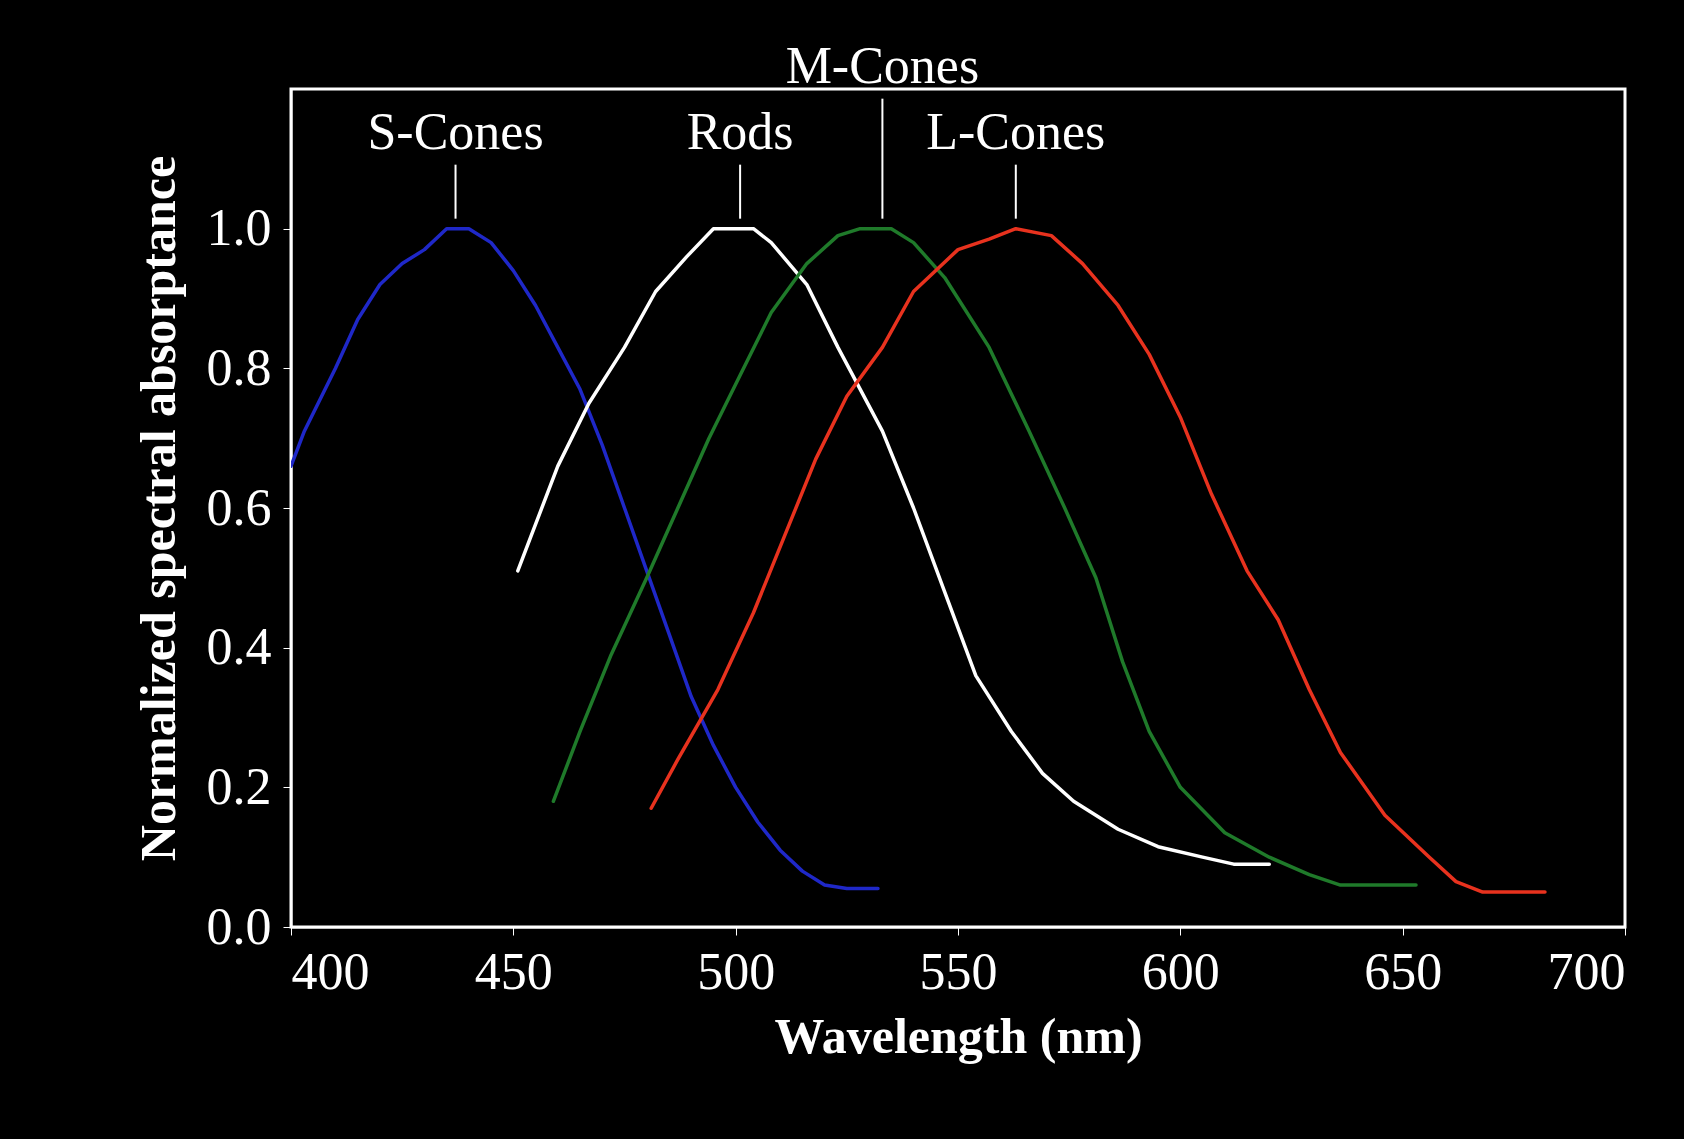 This screenshot has height=1139, width=1684. I want to click on annotation: S-Cones, so click(455, 131).